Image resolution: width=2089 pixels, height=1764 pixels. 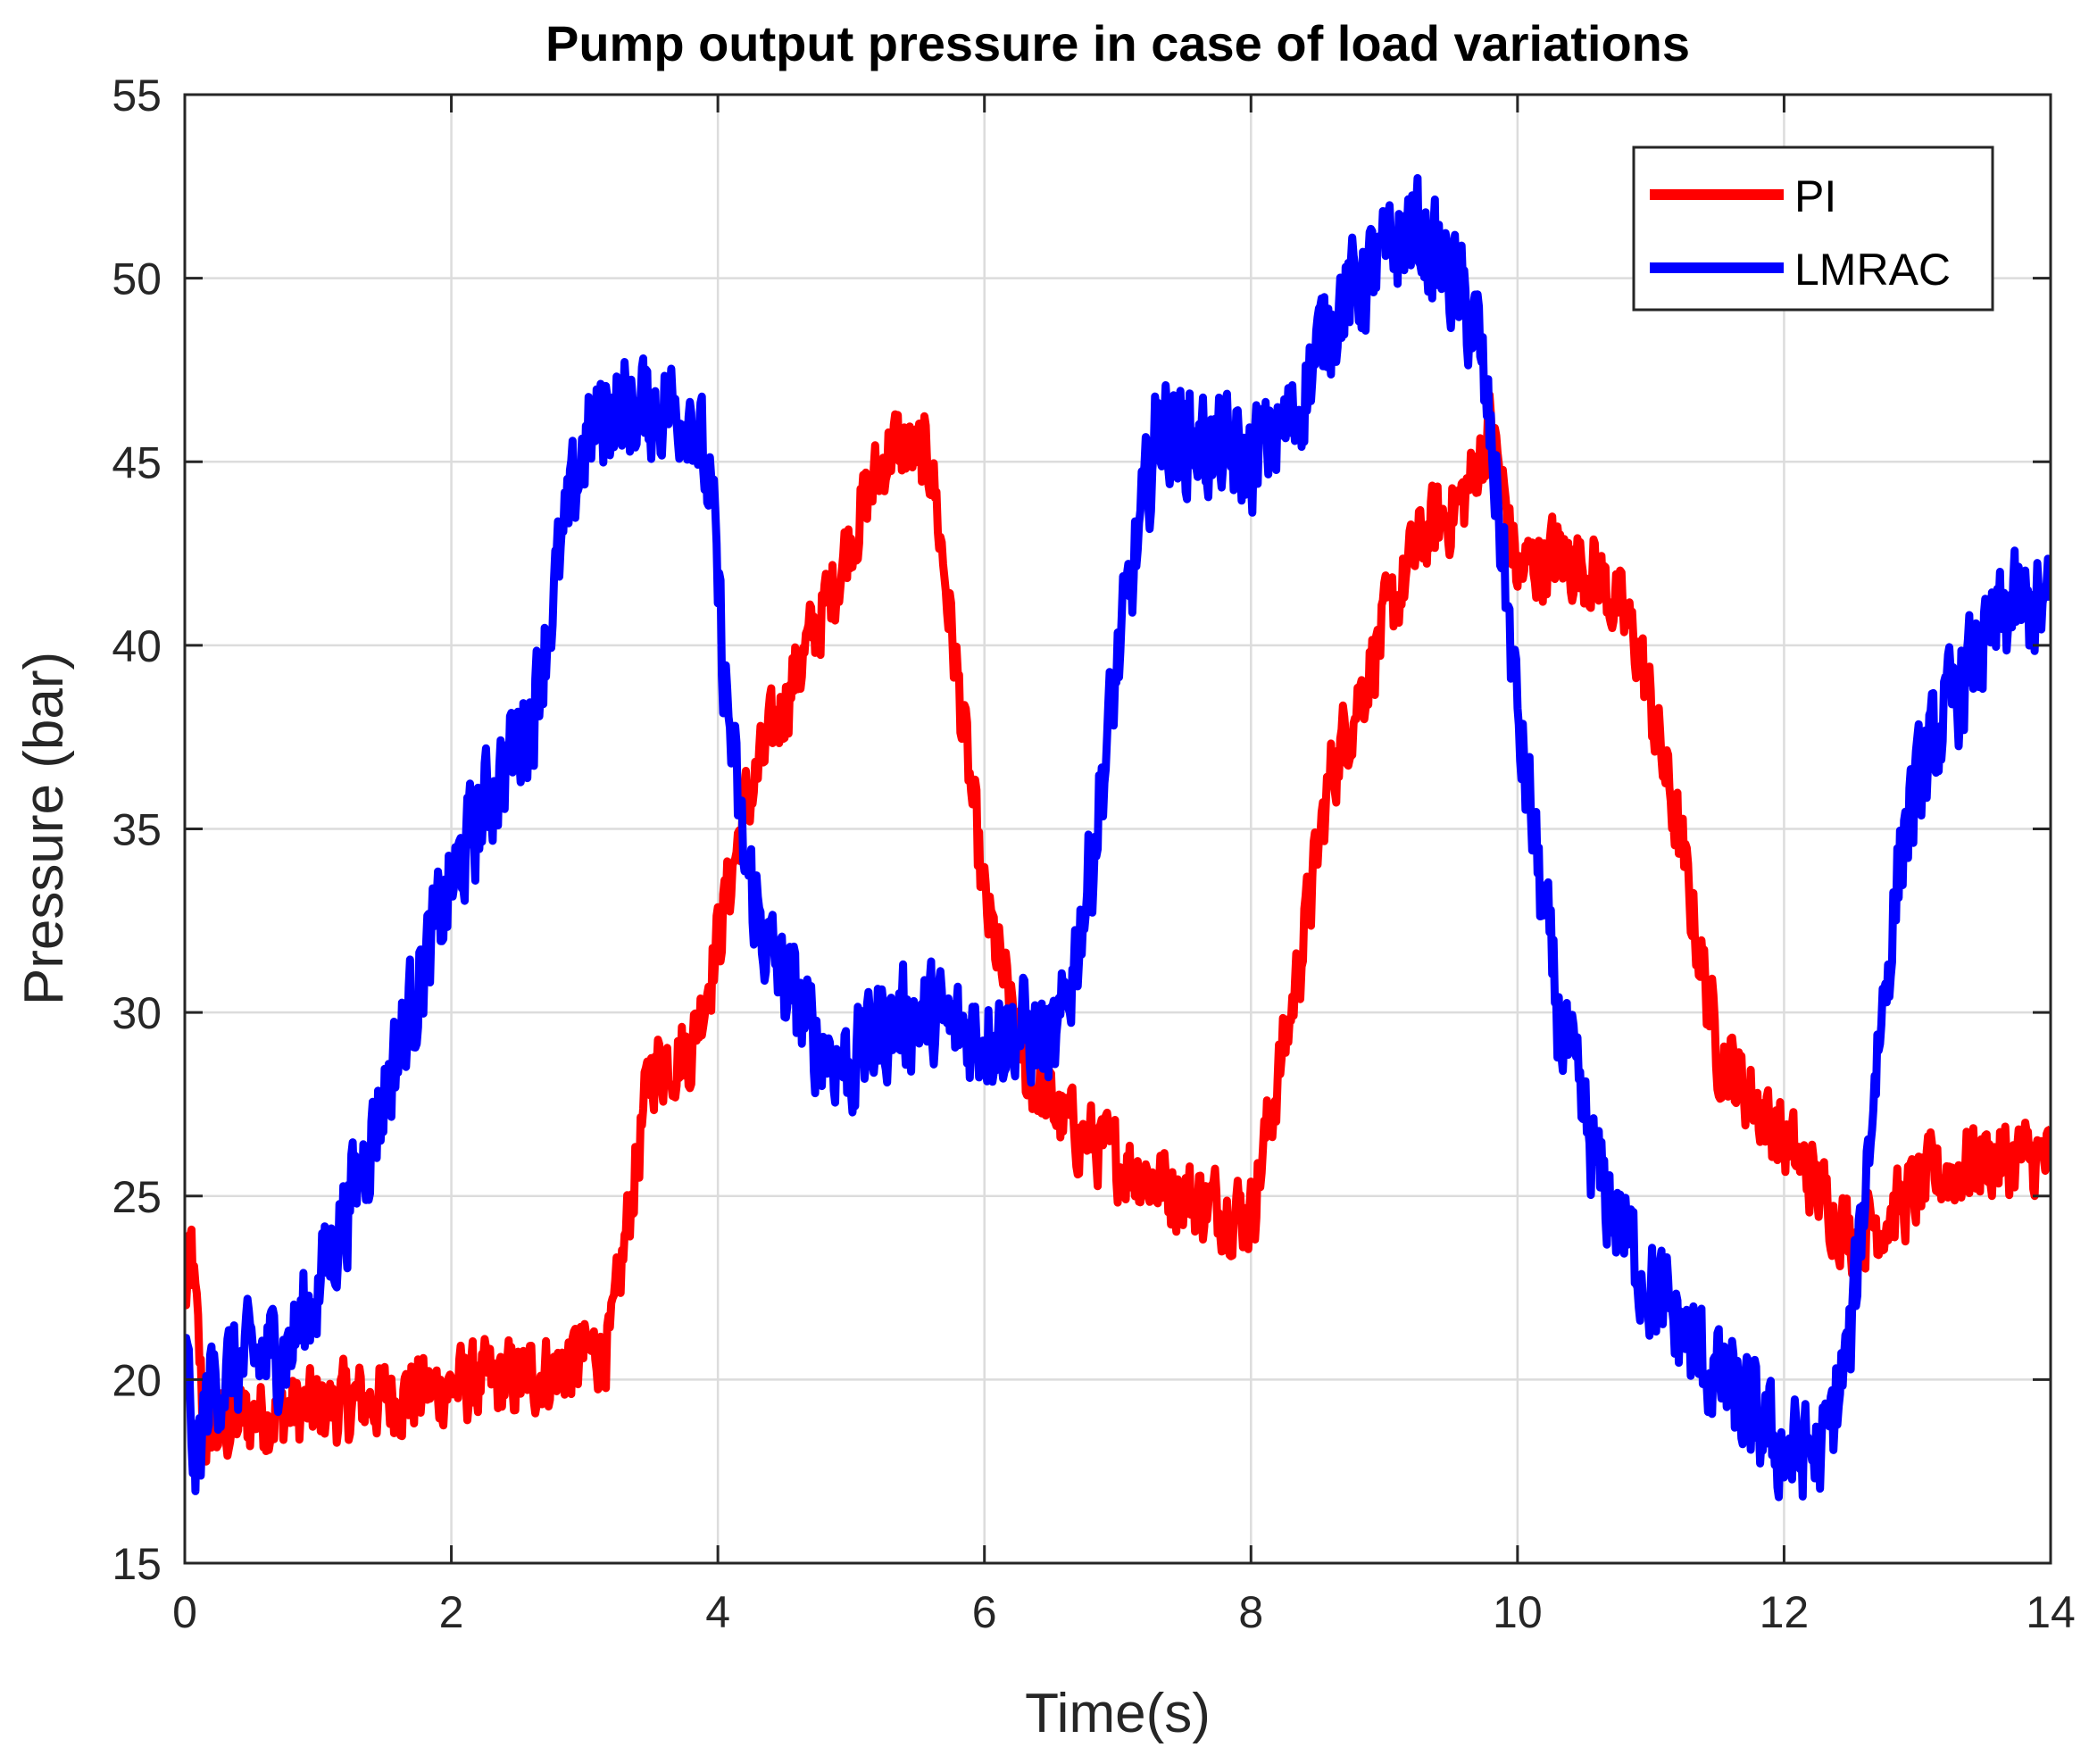 I want to click on x-tick-labels: 0 2 4 6 8 10 12 14, so click(x=1124, y=1612).